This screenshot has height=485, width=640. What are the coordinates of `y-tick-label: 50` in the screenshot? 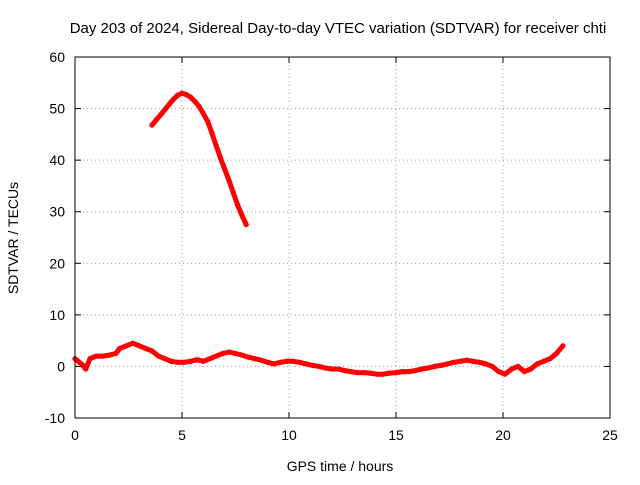 It's located at (57, 109).